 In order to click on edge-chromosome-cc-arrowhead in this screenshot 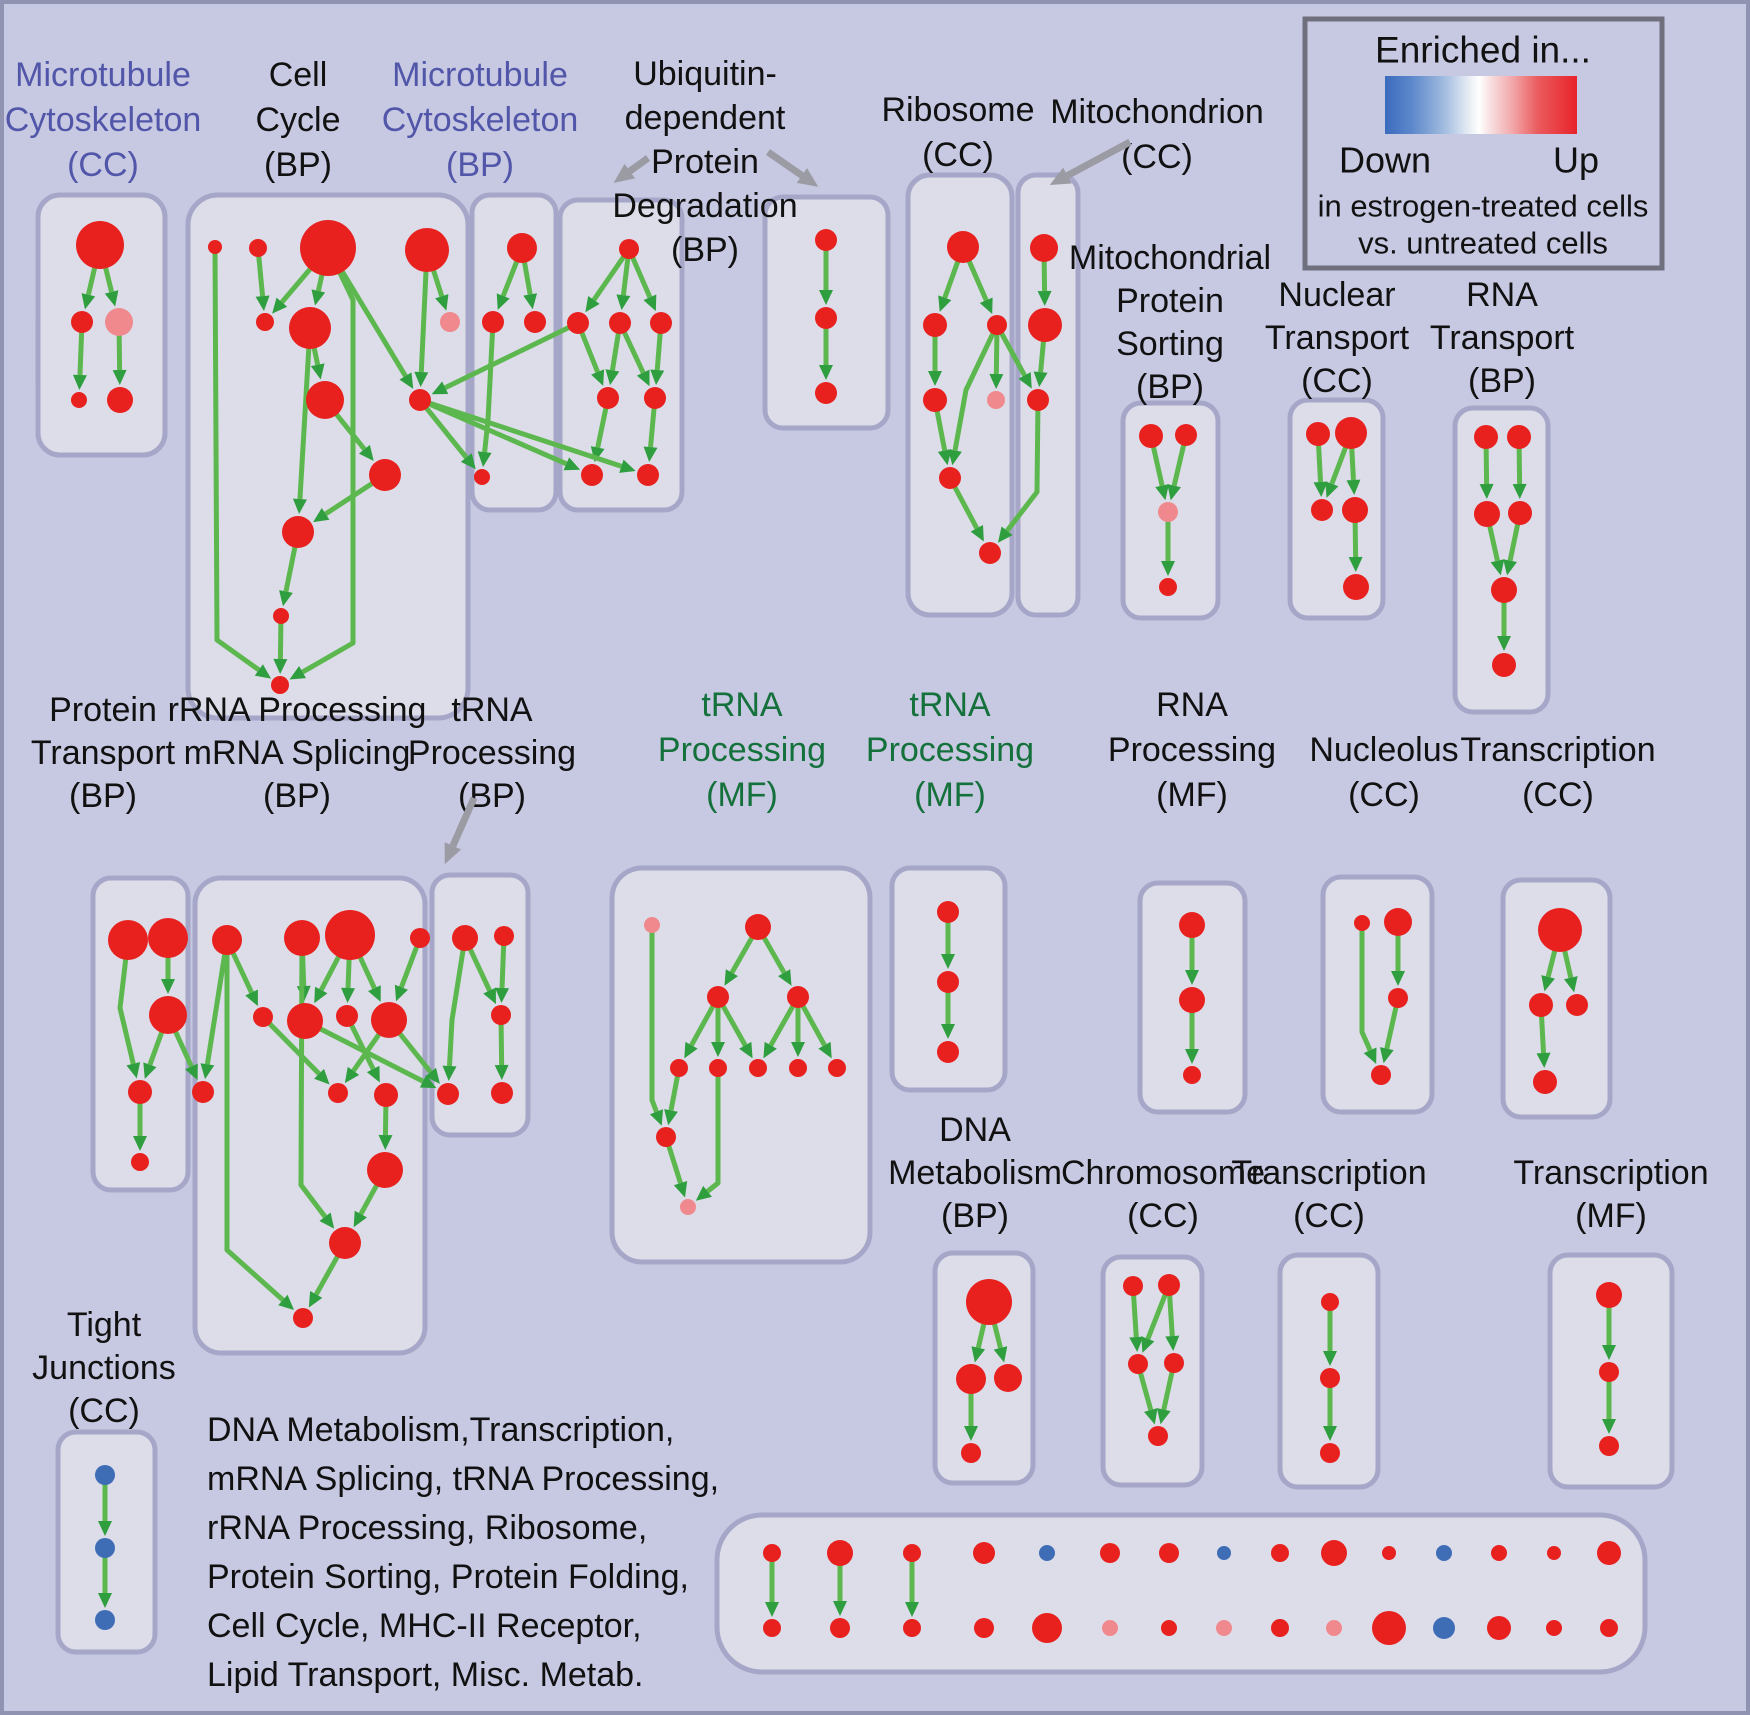, I will do `click(1136, 1344)`.